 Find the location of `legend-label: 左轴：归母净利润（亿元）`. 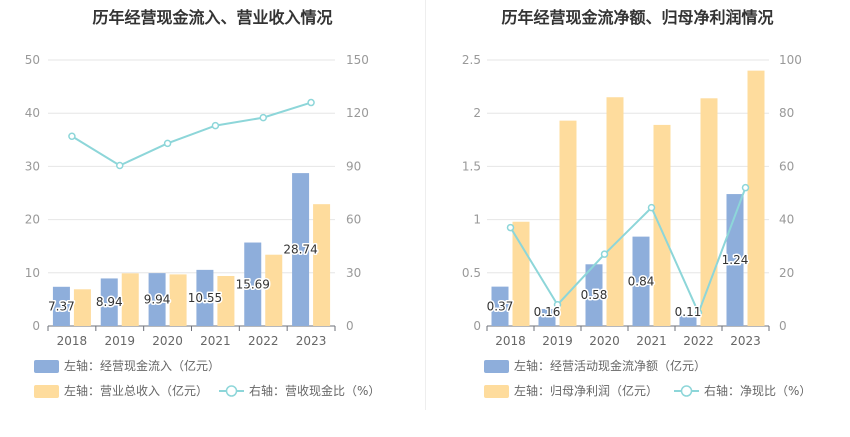

legend-label: 左轴：归母净利润（亿元） is located at coordinates (586, 390).